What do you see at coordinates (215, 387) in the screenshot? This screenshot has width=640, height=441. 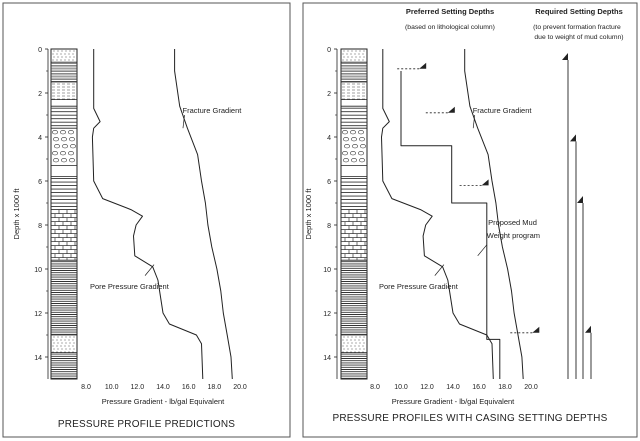 I see `left-x-tick-label: 18.0` at bounding box center [215, 387].